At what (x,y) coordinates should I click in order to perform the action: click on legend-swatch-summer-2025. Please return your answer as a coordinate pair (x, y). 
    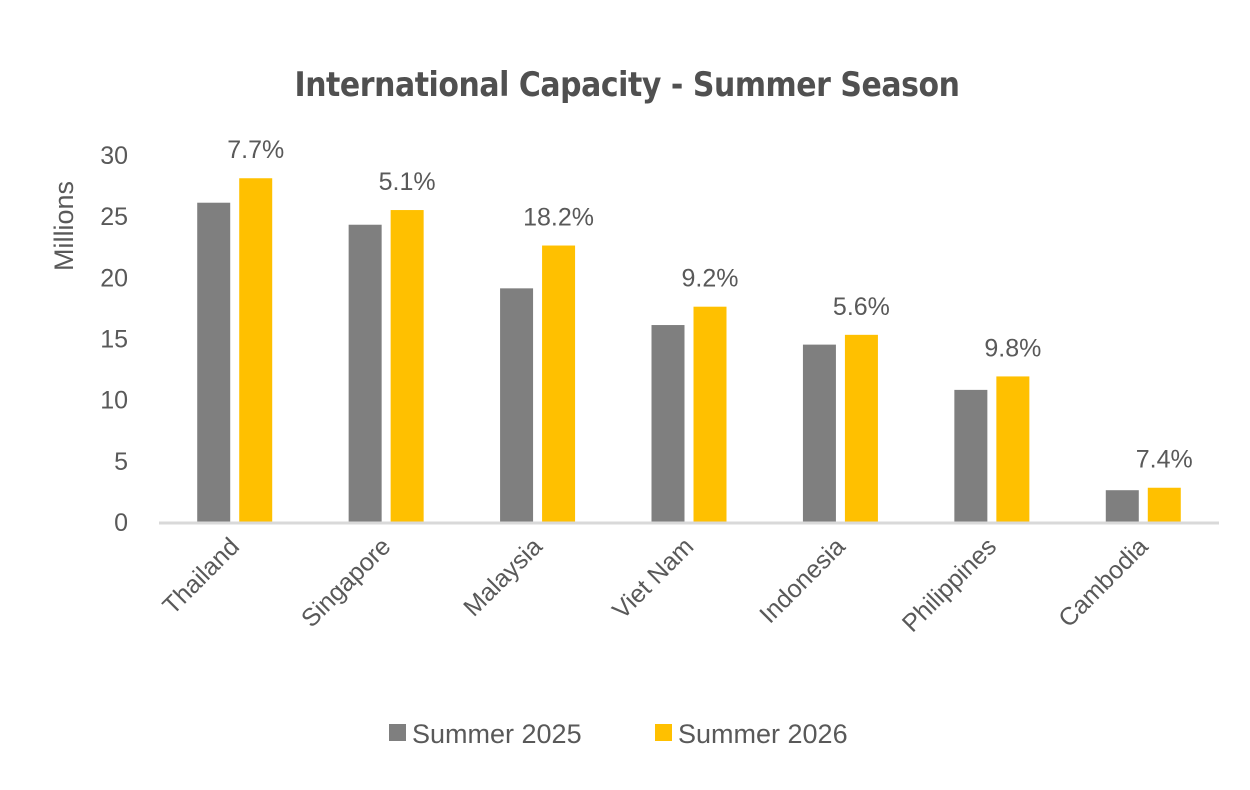
    Looking at the image, I should click on (397, 732).